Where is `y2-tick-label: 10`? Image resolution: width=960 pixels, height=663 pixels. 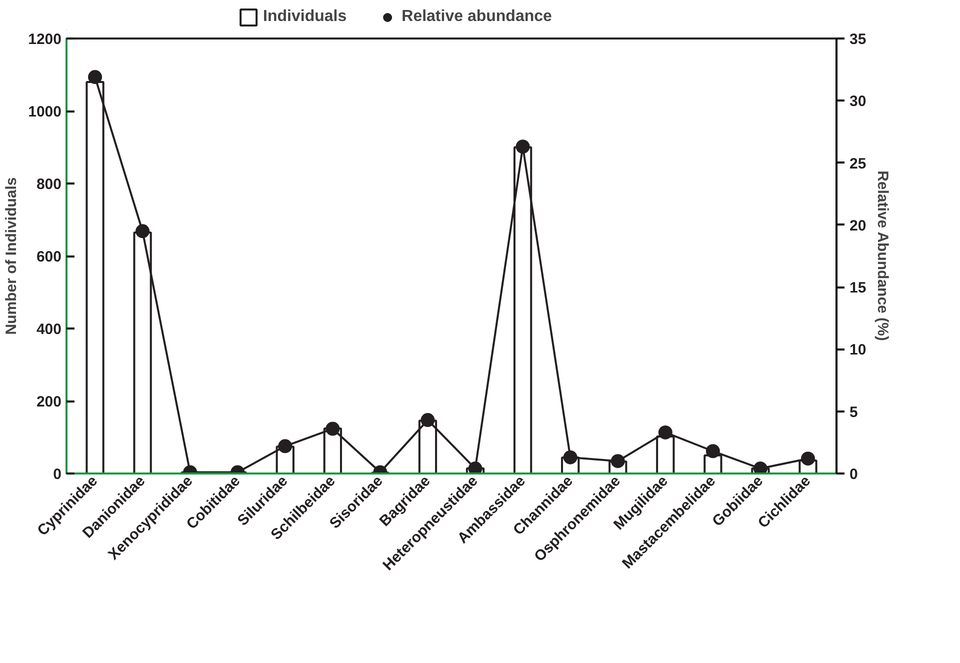
y2-tick-label: 10 is located at coordinates (858, 350).